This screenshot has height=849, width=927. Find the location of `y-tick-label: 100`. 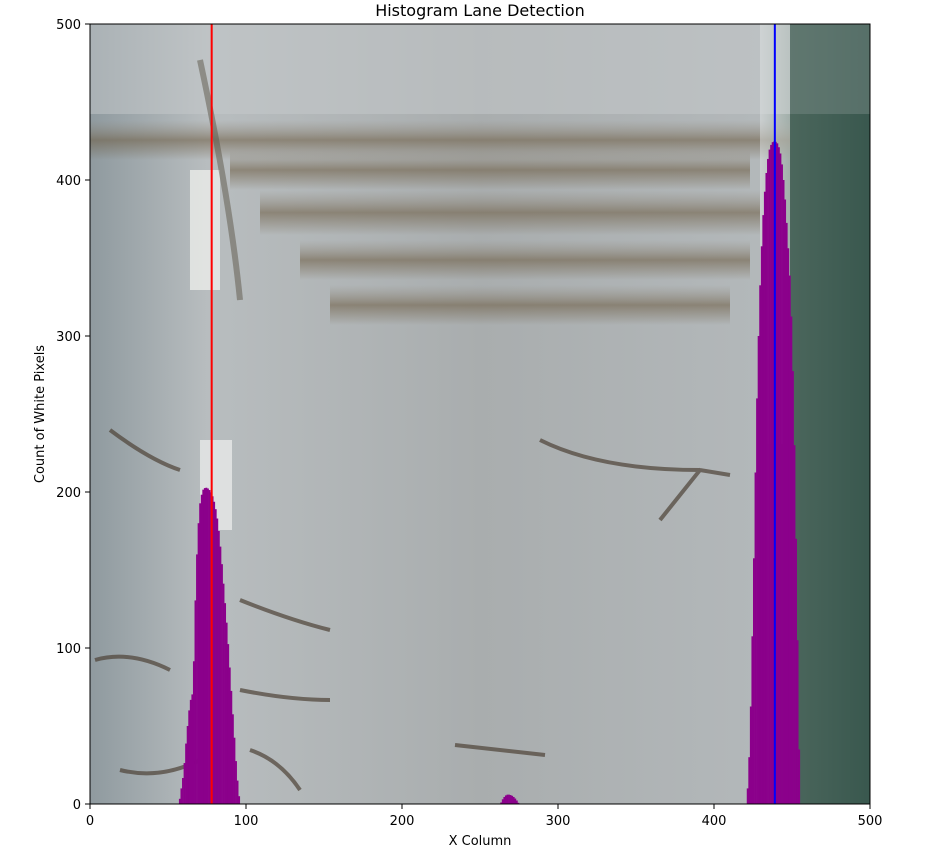

y-tick-label: 100 is located at coordinates (68, 649).